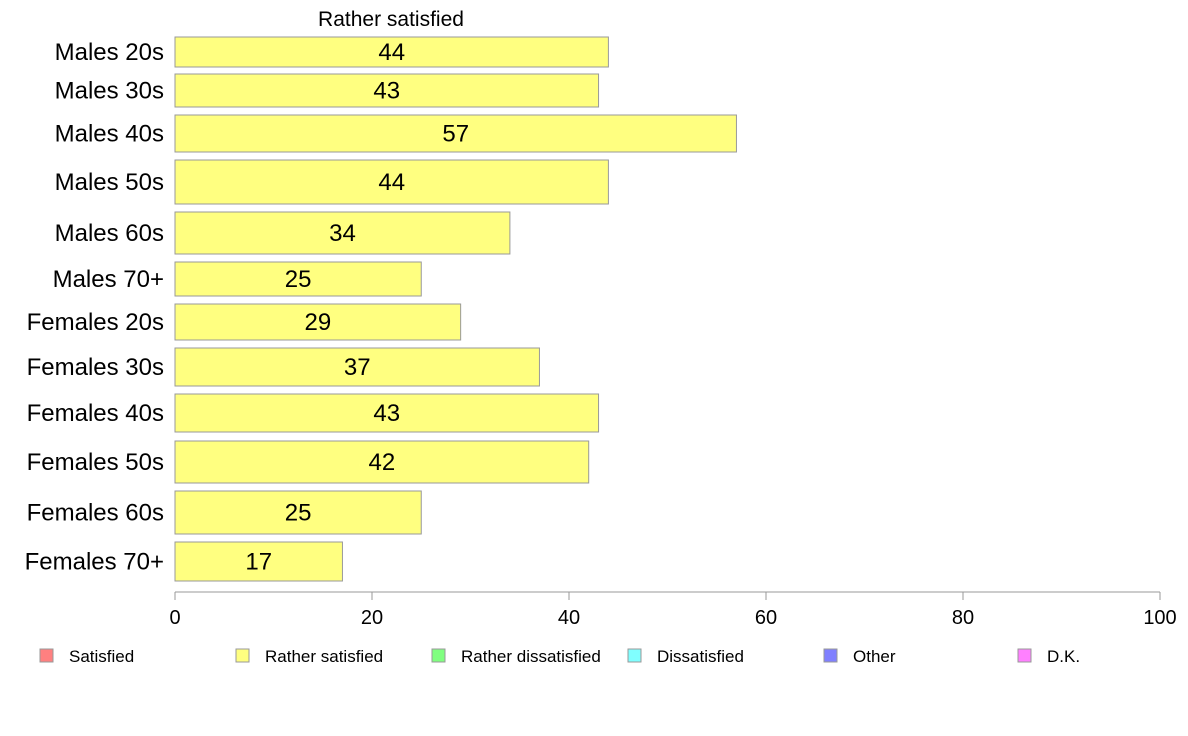 The width and height of the screenshot is (1188, 736). What do you see at coordinates (94, 562) in the screenshot?
I see `category-label-females-70-plus: Females 70+` at bounding box center [94, 562].